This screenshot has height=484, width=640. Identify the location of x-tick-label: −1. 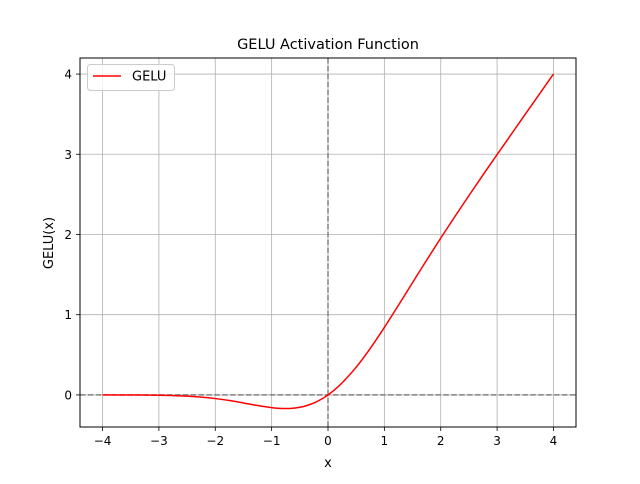
(272, 441).